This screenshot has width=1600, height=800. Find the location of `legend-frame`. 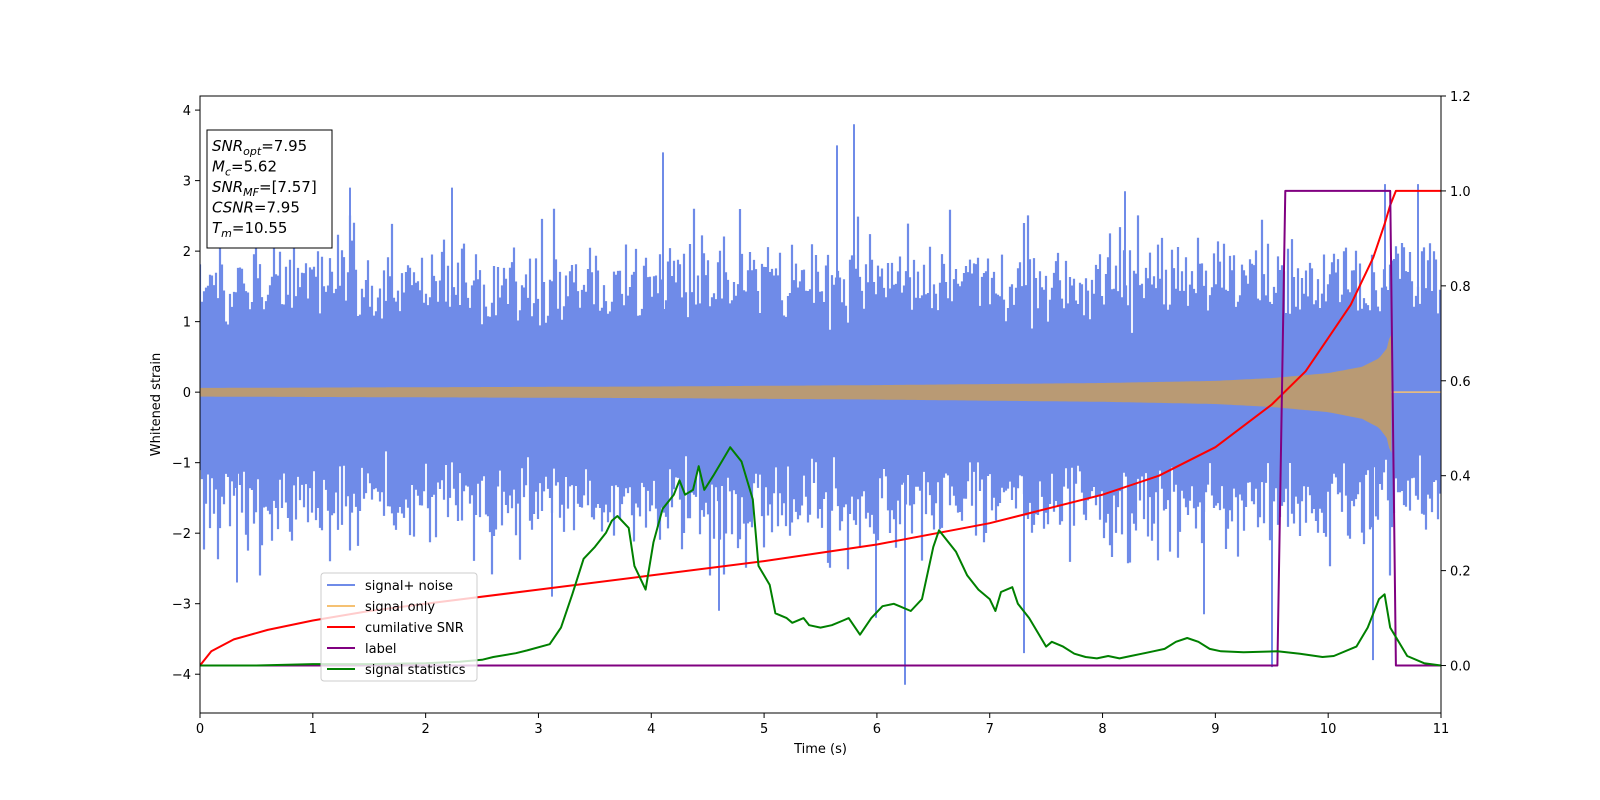

legend-frame is located at coordinates (399, 627).